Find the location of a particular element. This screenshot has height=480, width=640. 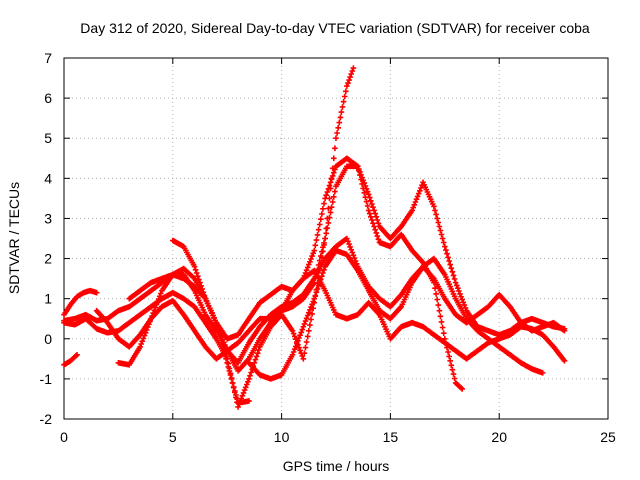

x-tick-label: 10 is located at coordinates (282, 437).